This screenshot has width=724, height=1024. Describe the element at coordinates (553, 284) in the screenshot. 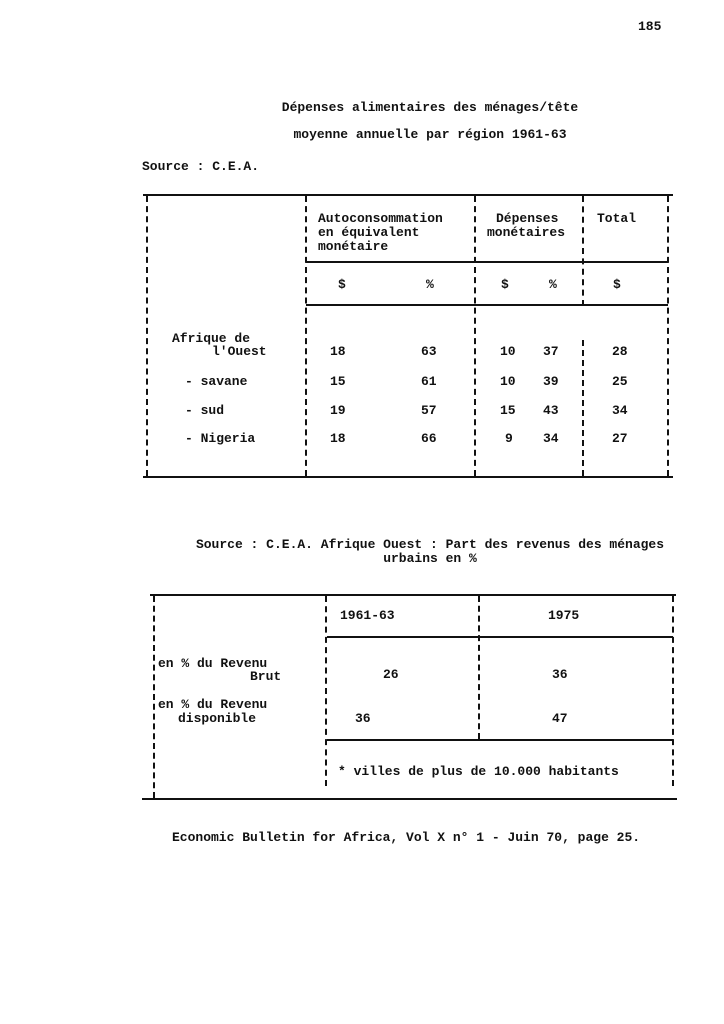

I see `unit-dep-percent: %` at that location.